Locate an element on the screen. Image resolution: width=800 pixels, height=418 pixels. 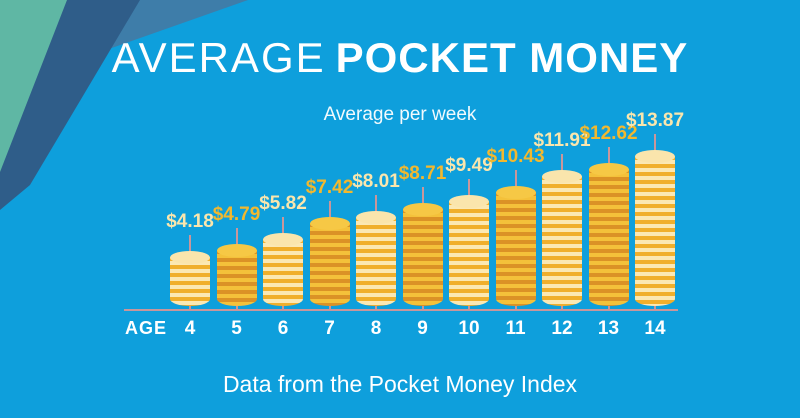
value-label: $4.79 is located at coordinates (236, 214).